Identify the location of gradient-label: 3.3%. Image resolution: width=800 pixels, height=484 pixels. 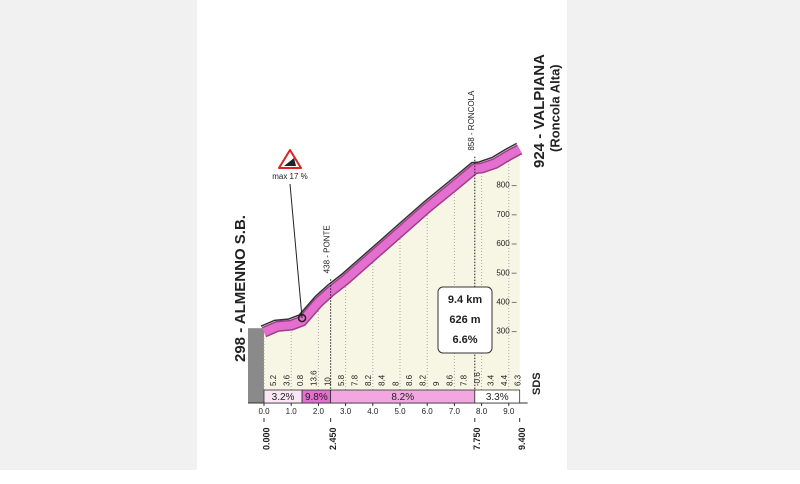
(497, 397).